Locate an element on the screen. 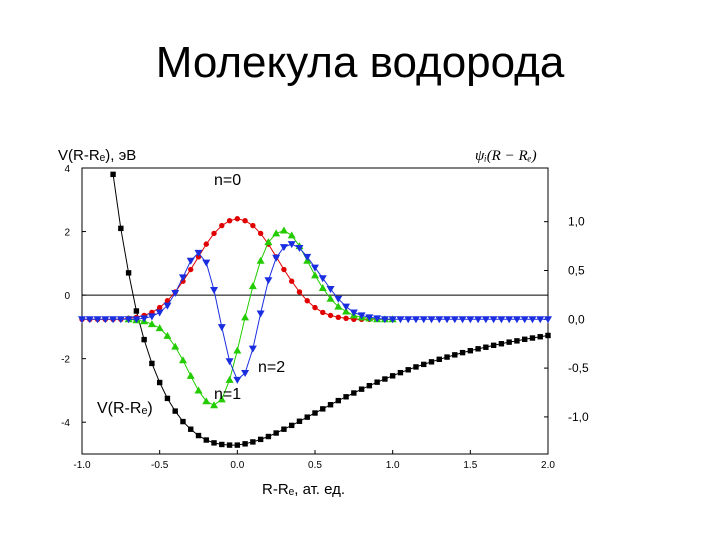 This screenshot has height=540, width=720. x-axis: -1.0 -0.5 0.0 0.5 1.0 1.5 2.0 is located at coordinates (314, 460).